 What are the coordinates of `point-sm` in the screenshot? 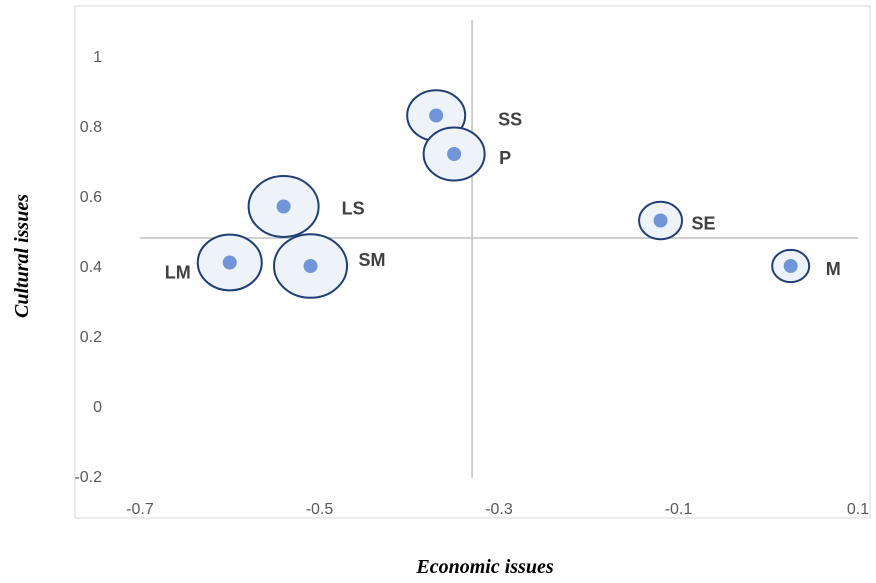 It's located at (310, 266).